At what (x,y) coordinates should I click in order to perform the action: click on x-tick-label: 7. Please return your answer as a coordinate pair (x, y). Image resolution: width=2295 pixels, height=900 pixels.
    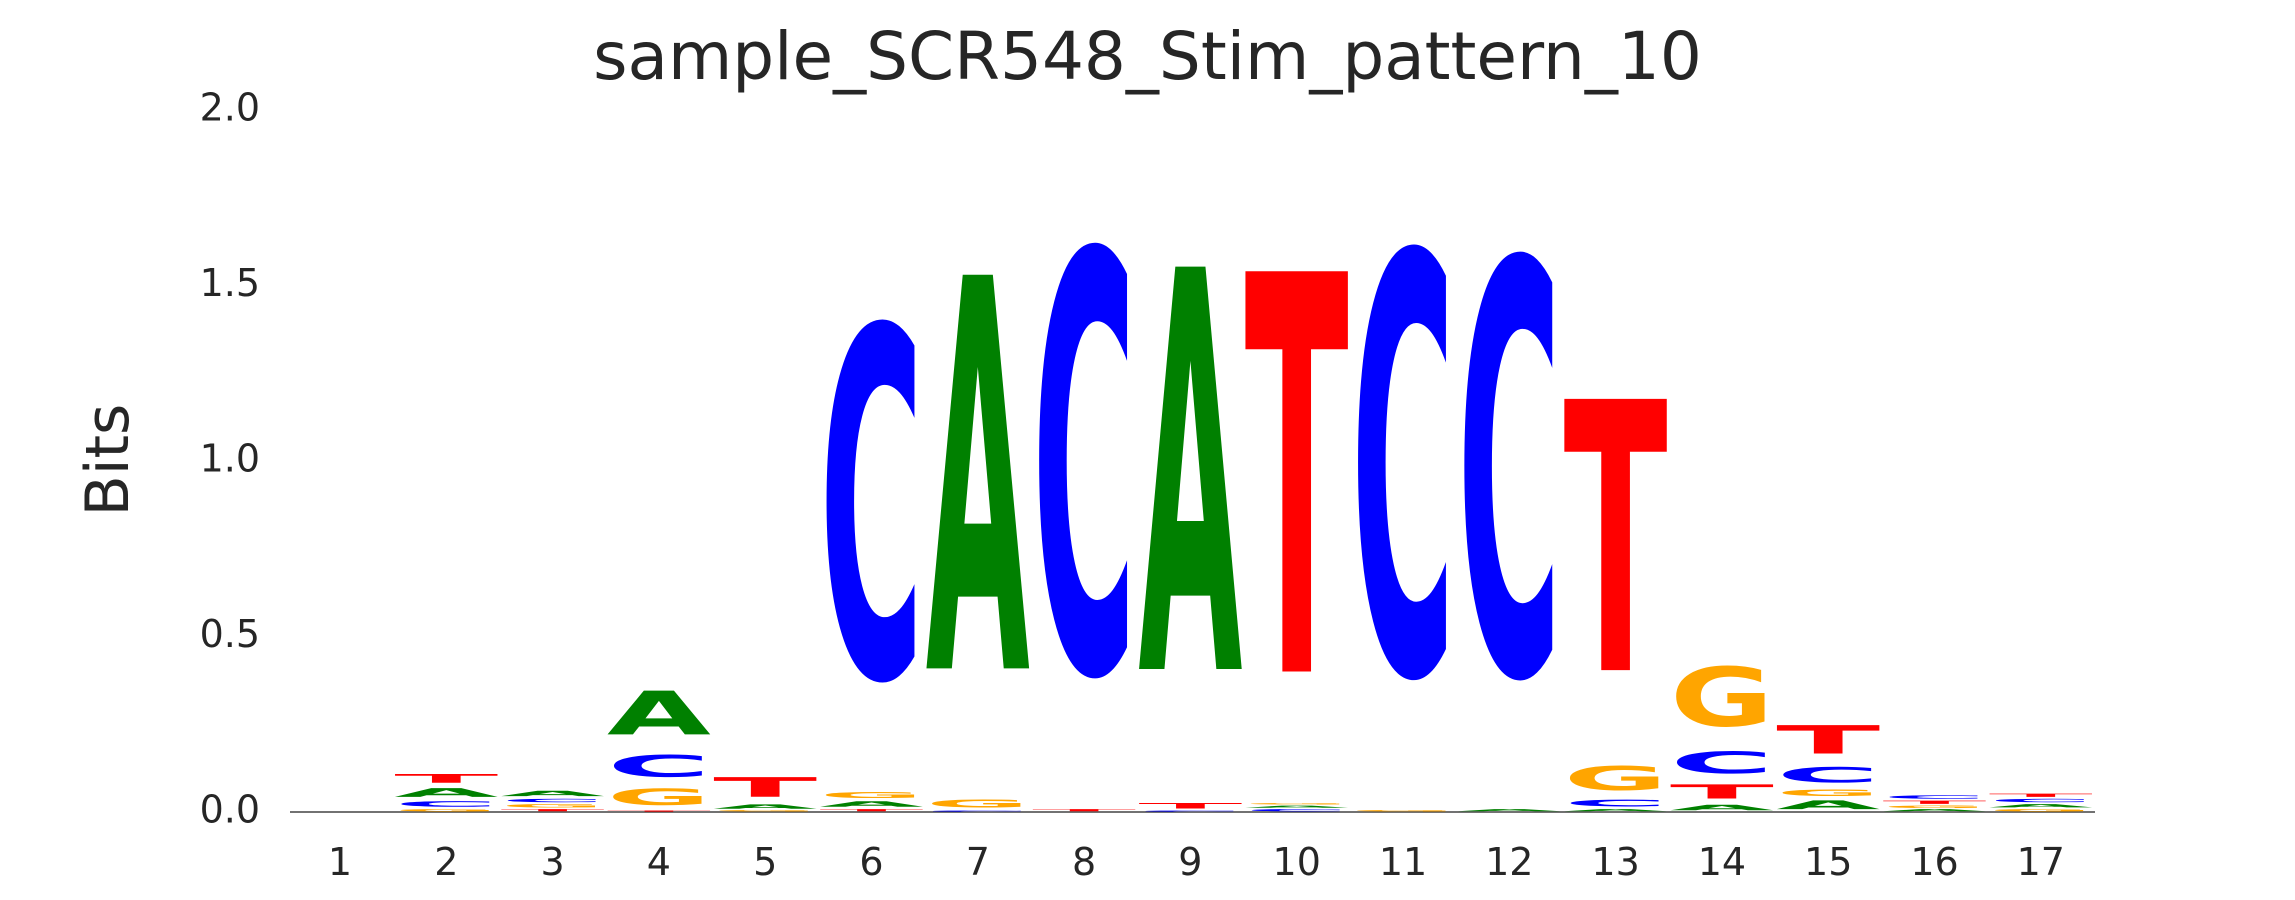
    Looking at the image, I should click on (978, 862).